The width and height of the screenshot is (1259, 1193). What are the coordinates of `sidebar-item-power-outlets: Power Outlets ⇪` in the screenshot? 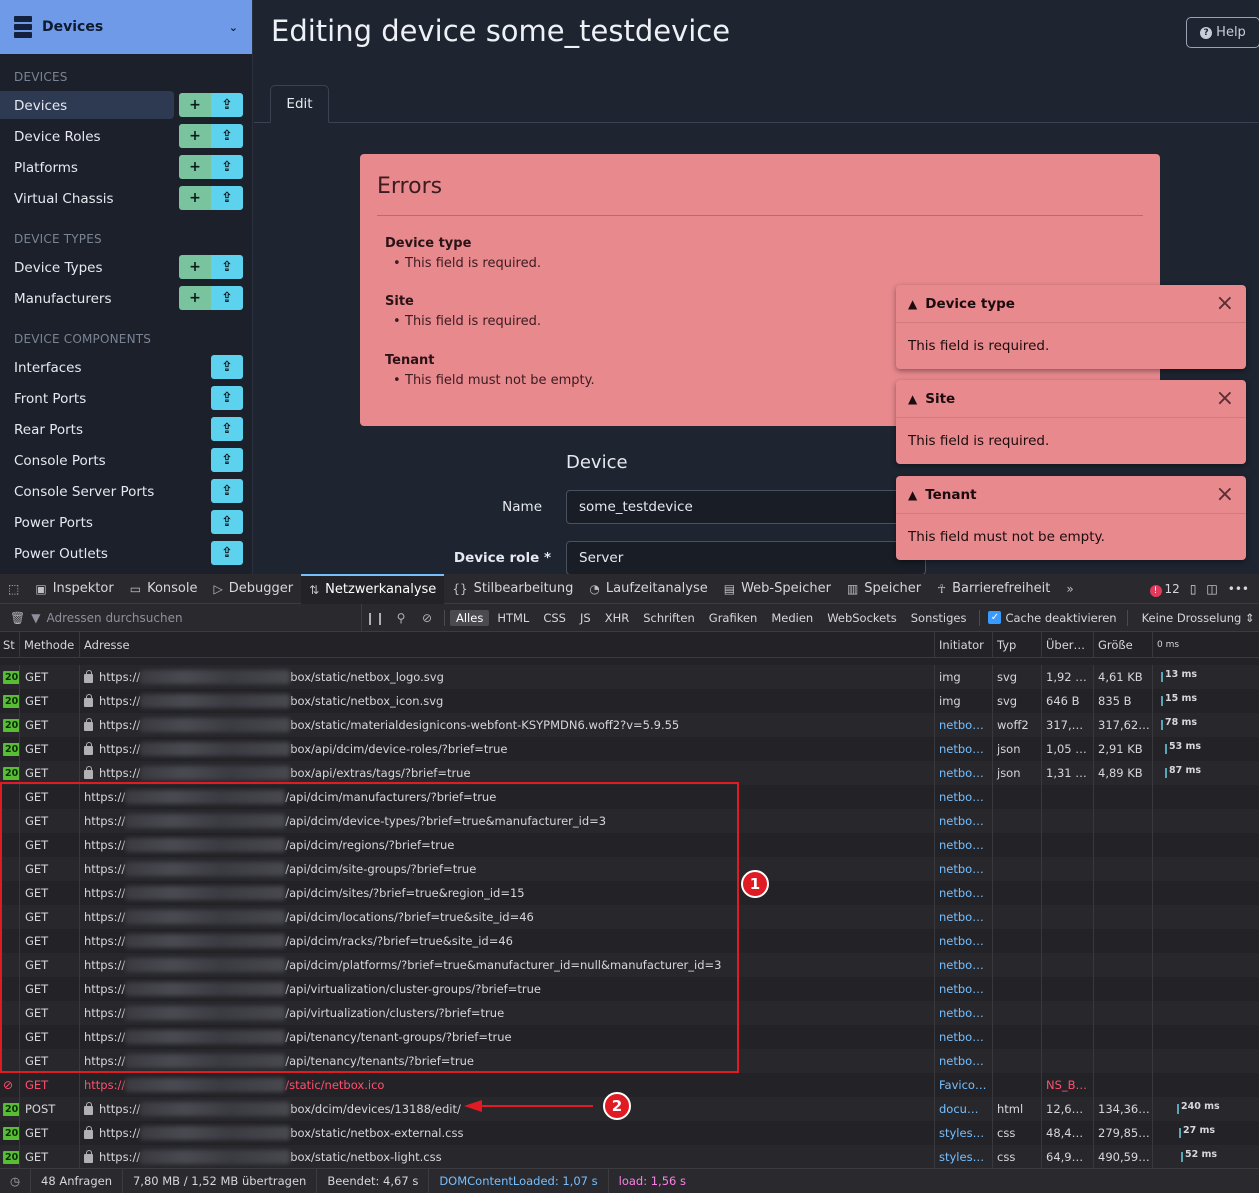 It's located at (126, 553).